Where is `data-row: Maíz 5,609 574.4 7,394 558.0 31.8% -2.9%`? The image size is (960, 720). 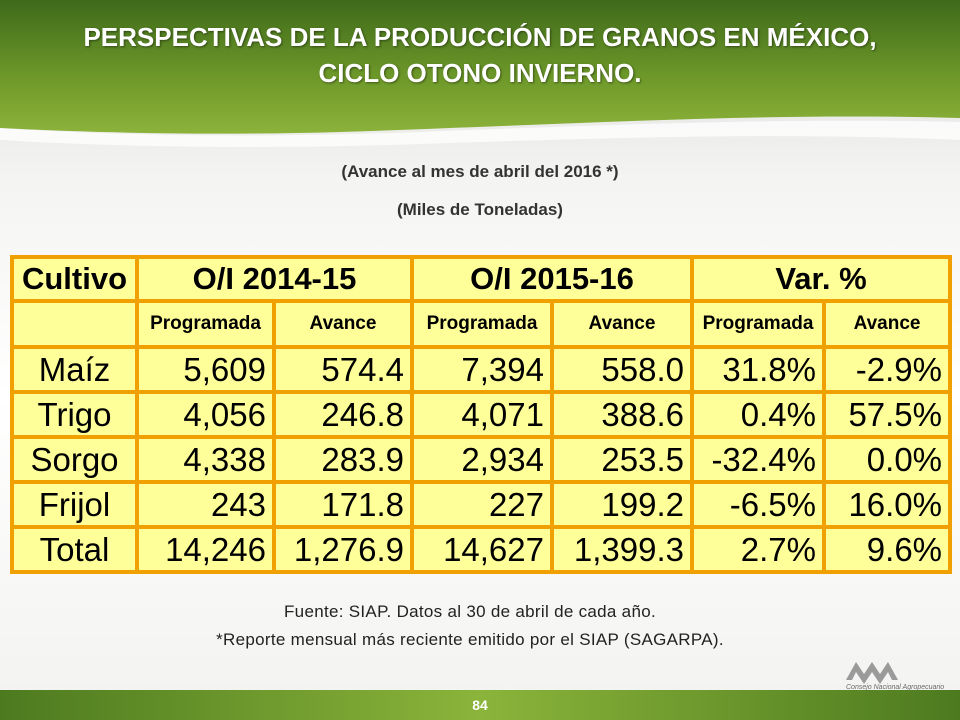 data-row: Maíz 5,609 574.4 7,394 558.0 31.8% -2.9% is located at coordinates (481, 369).